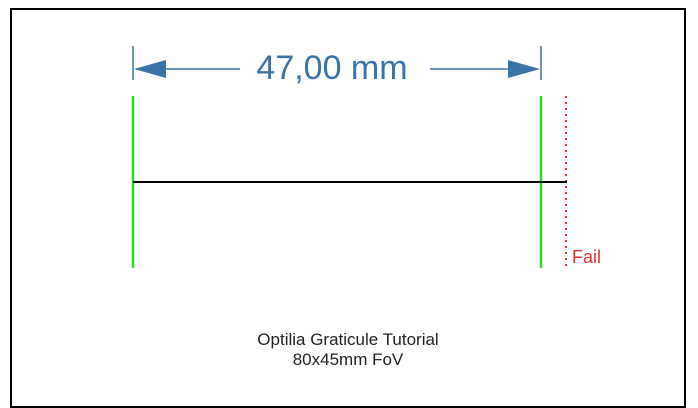  What do you see at coordinates (332, 68) in the screenshot?
I see `dimension-label: 47,00 mm` at bounding box center [332, 68].